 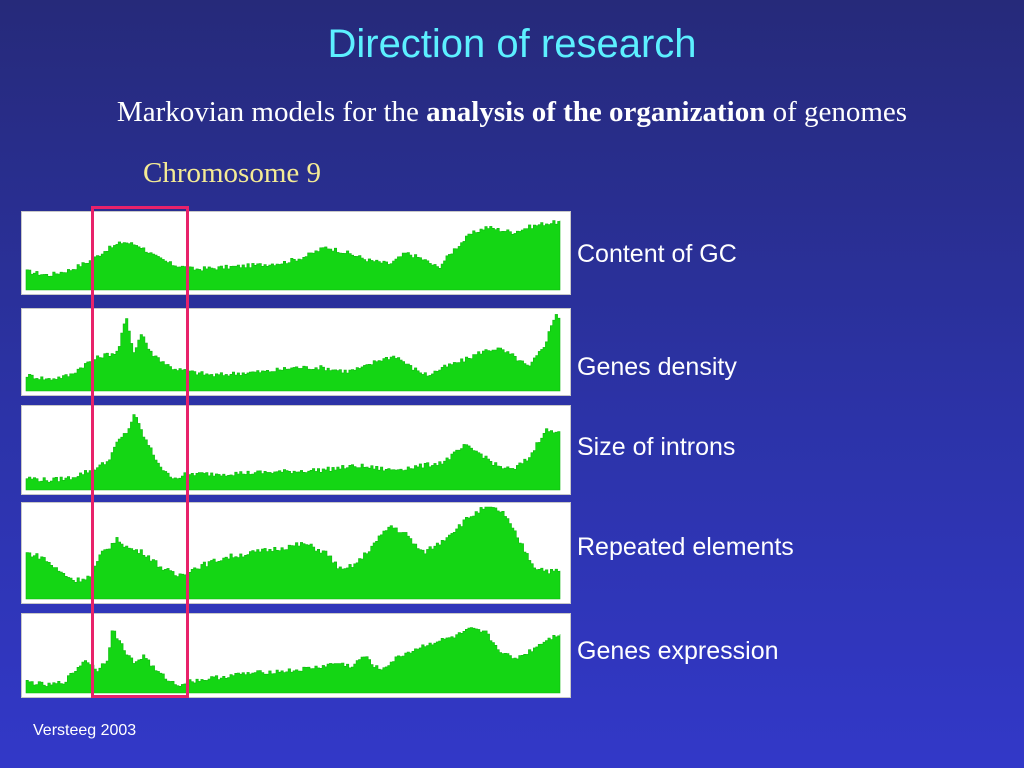 I want to click on panel-intron-size, so click(x=296, y=450).